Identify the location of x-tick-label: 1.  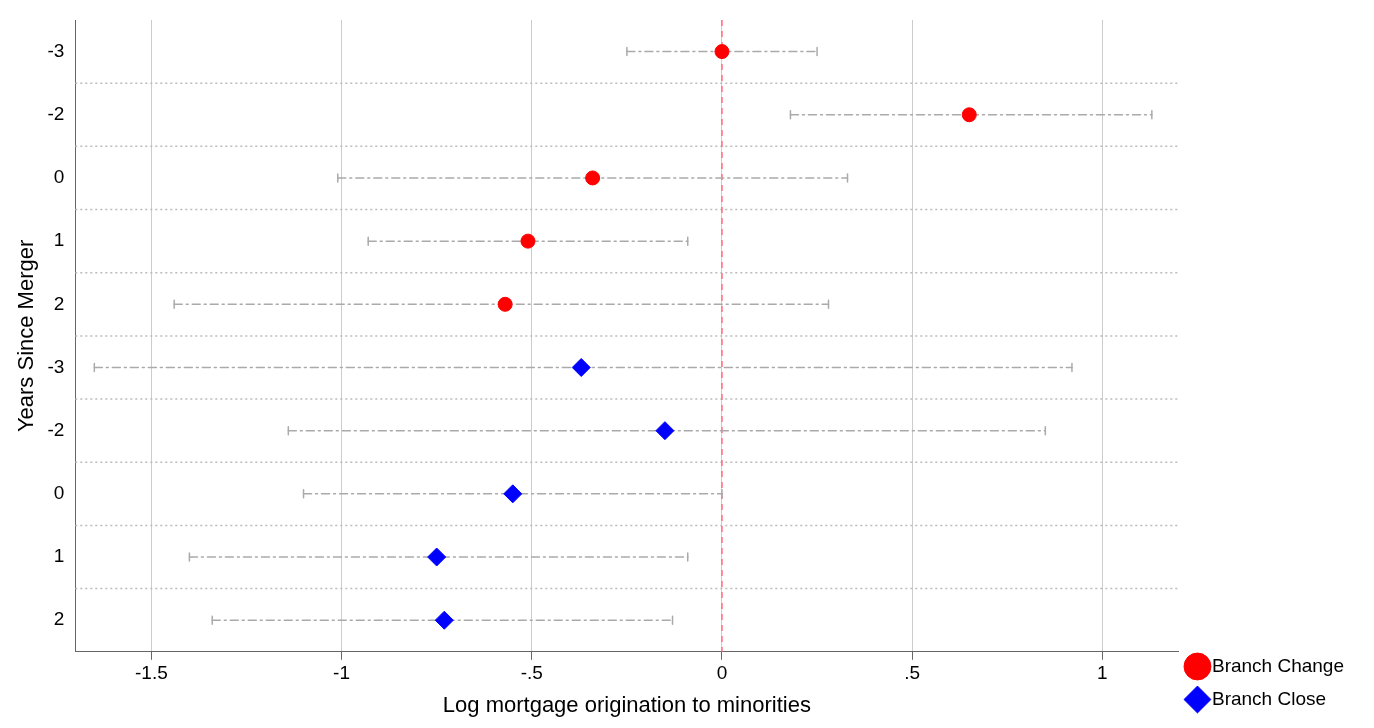
(1102, 673).